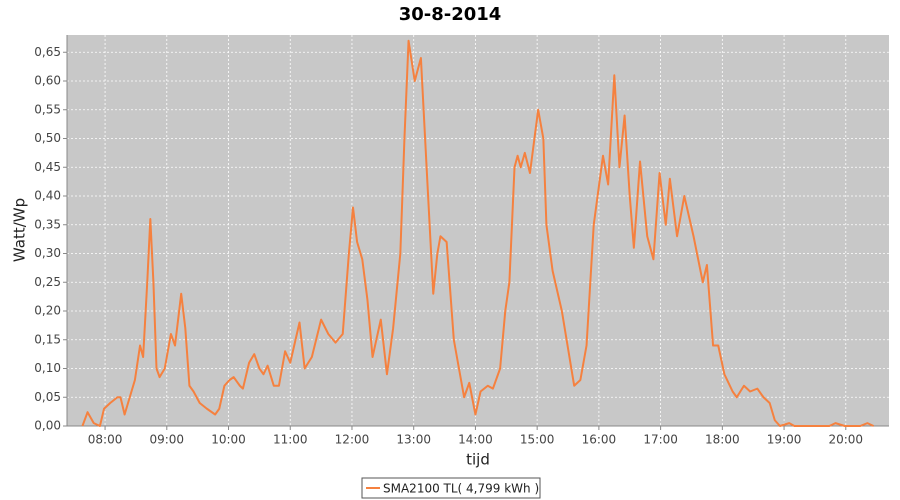 This screenshot has height=500, width=900. Describe the element at coordinates (352, 440) in the screenshot. I see `x-tick-label: 12:00` at that location.